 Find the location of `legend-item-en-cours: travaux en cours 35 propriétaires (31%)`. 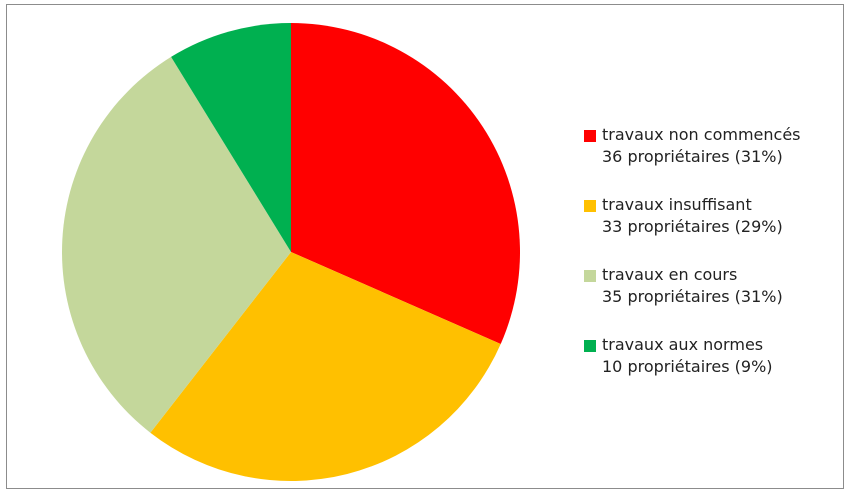

legend-item-en-cours: travaux en cours 35 propriétaires (31%) is located at coordinates (709, 299).